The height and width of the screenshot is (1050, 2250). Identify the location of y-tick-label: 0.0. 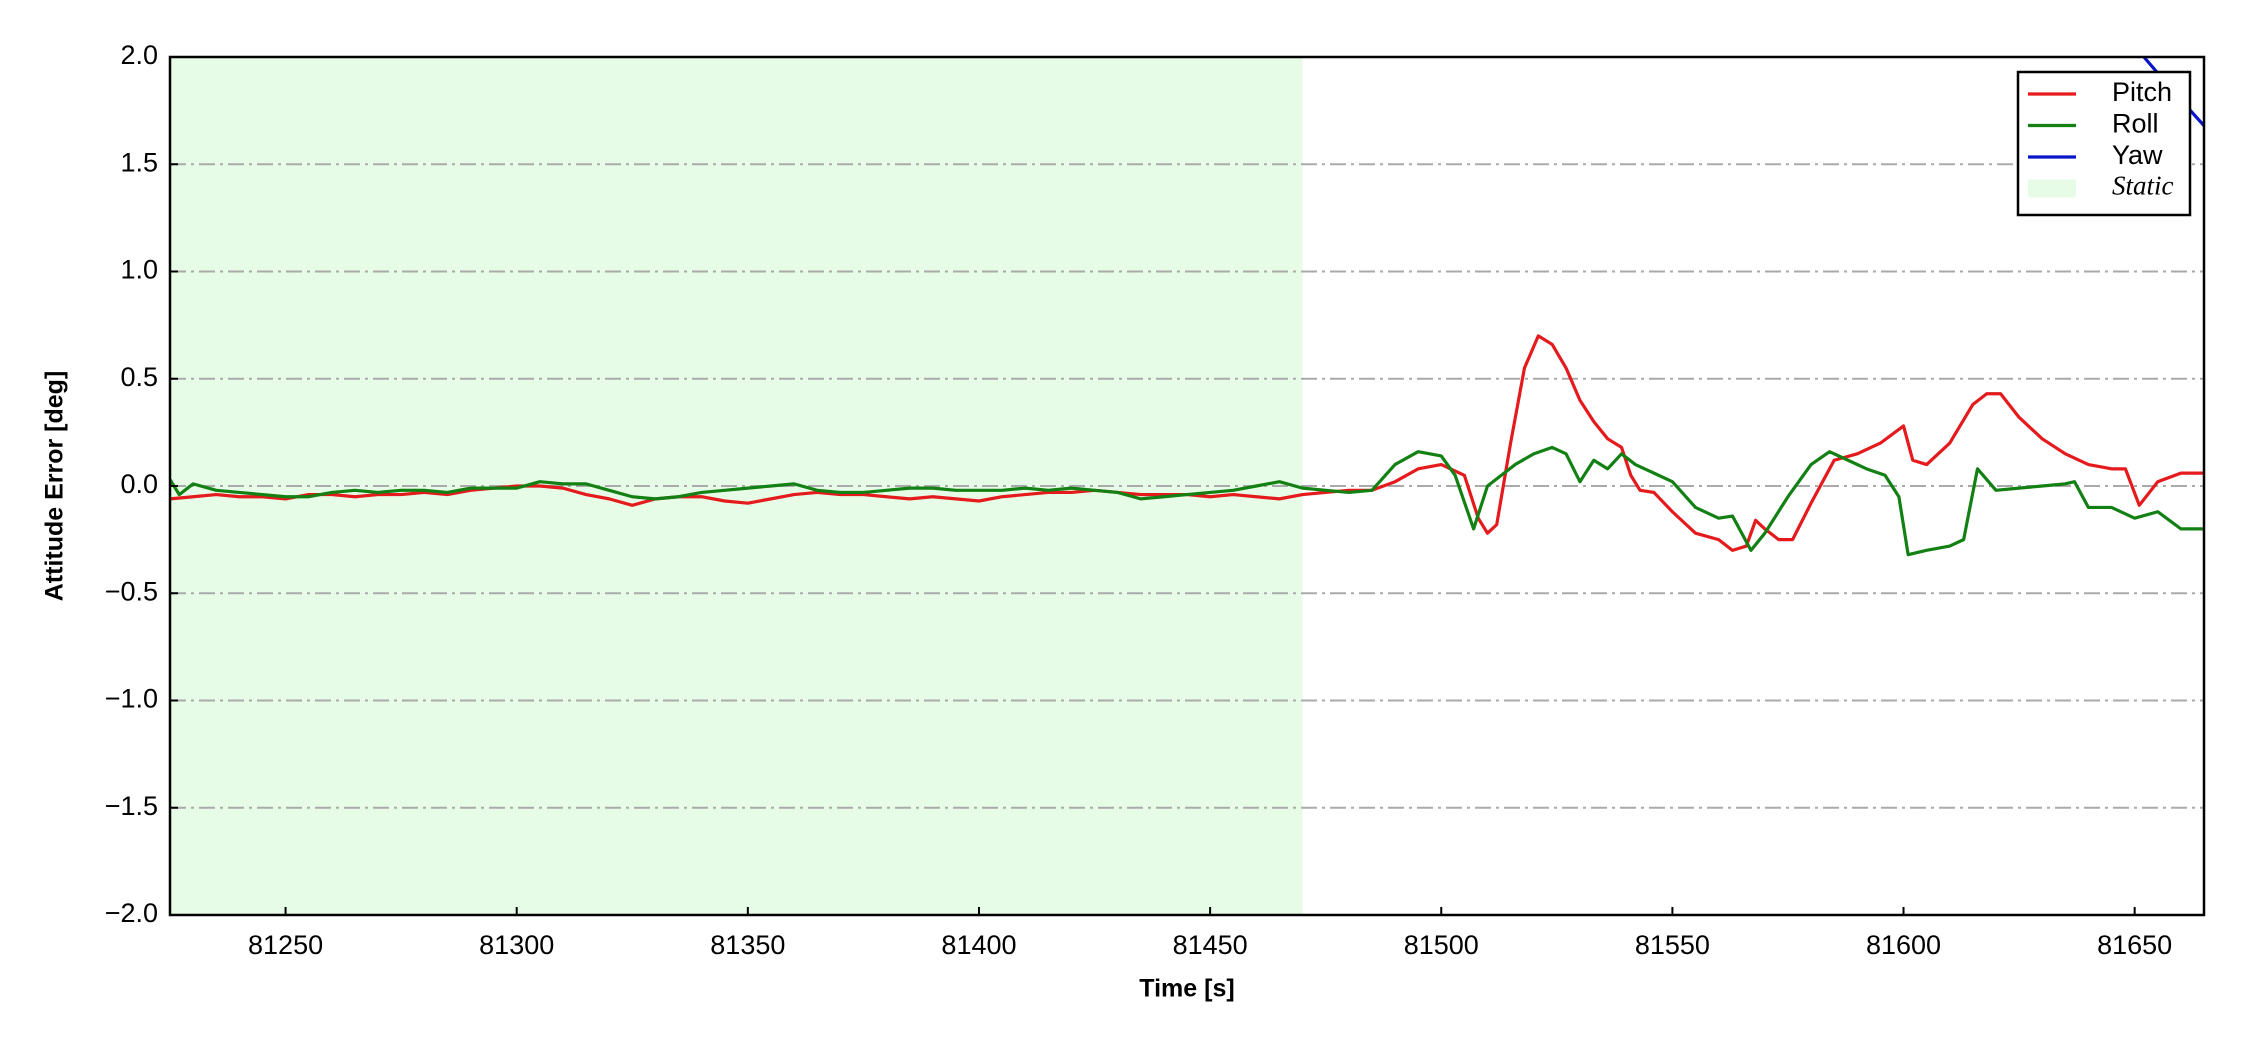
(139, 484).